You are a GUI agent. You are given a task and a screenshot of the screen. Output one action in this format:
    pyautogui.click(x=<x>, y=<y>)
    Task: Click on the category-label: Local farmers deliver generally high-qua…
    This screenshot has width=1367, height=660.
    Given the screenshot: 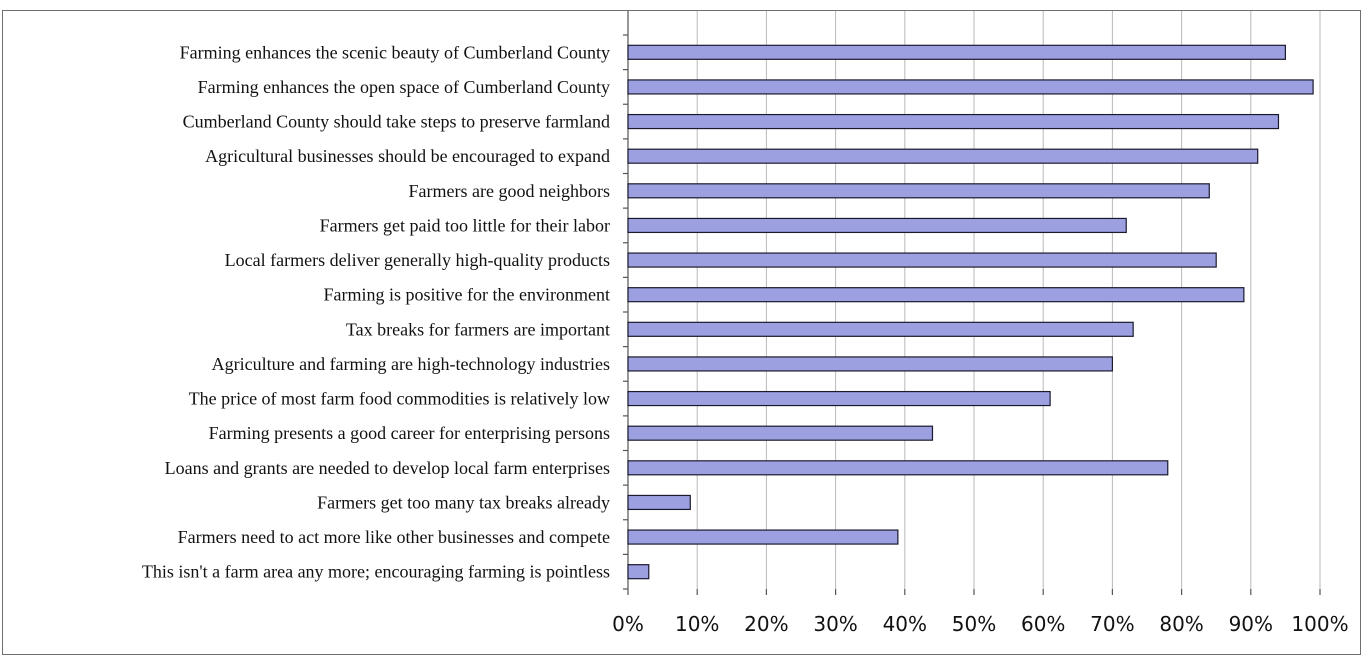 What is the action you would take?
    pyautogui.click(x=417, y=260)
    